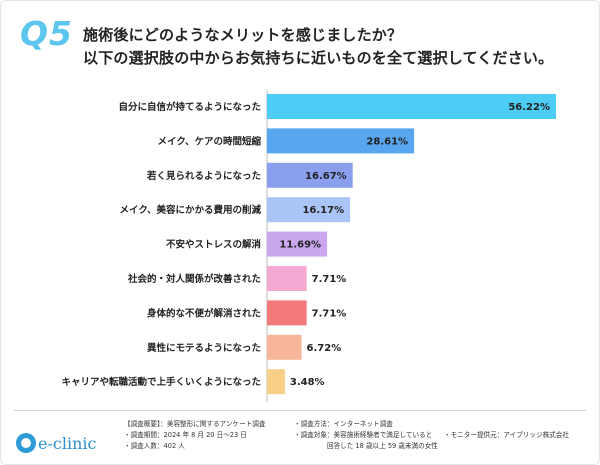  I want to click on category-label-1: 自分に自信が持てるようになった, so click(189, 107).